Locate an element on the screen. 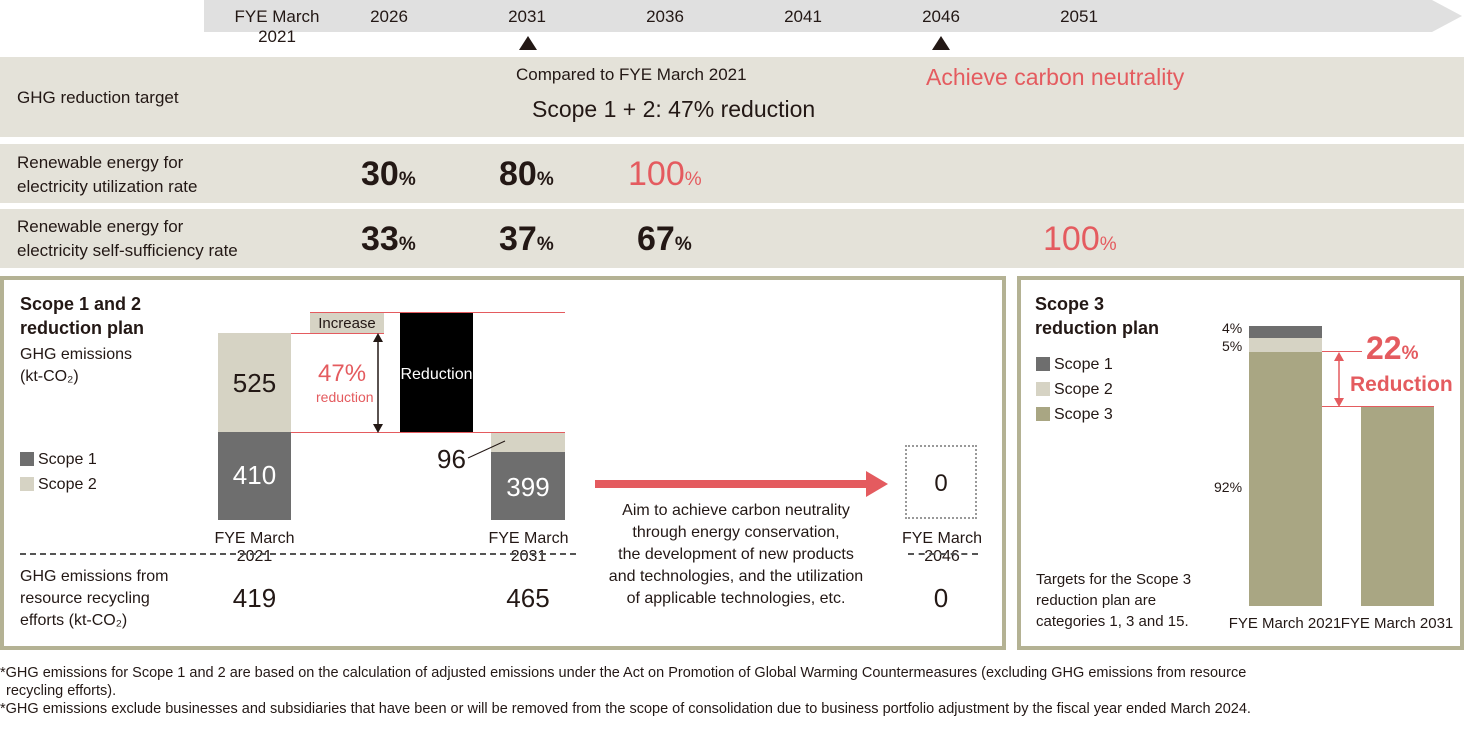 The image size is (1464, 733). scope2-leader-line is located at coordinates (486, 449).